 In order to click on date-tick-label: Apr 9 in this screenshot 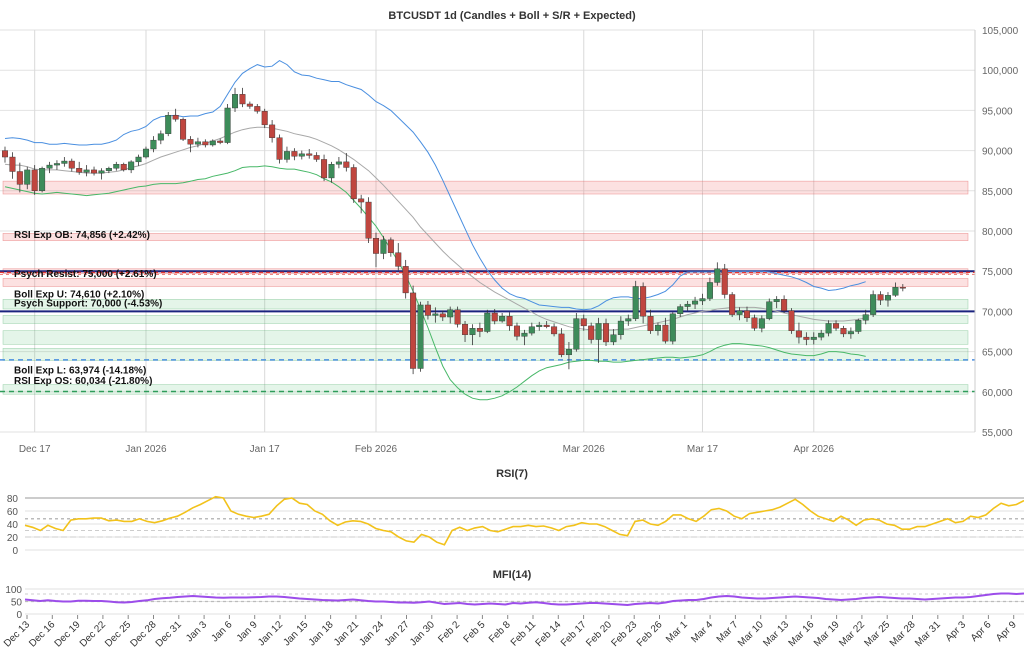, I will do `click(1006, 631)`.